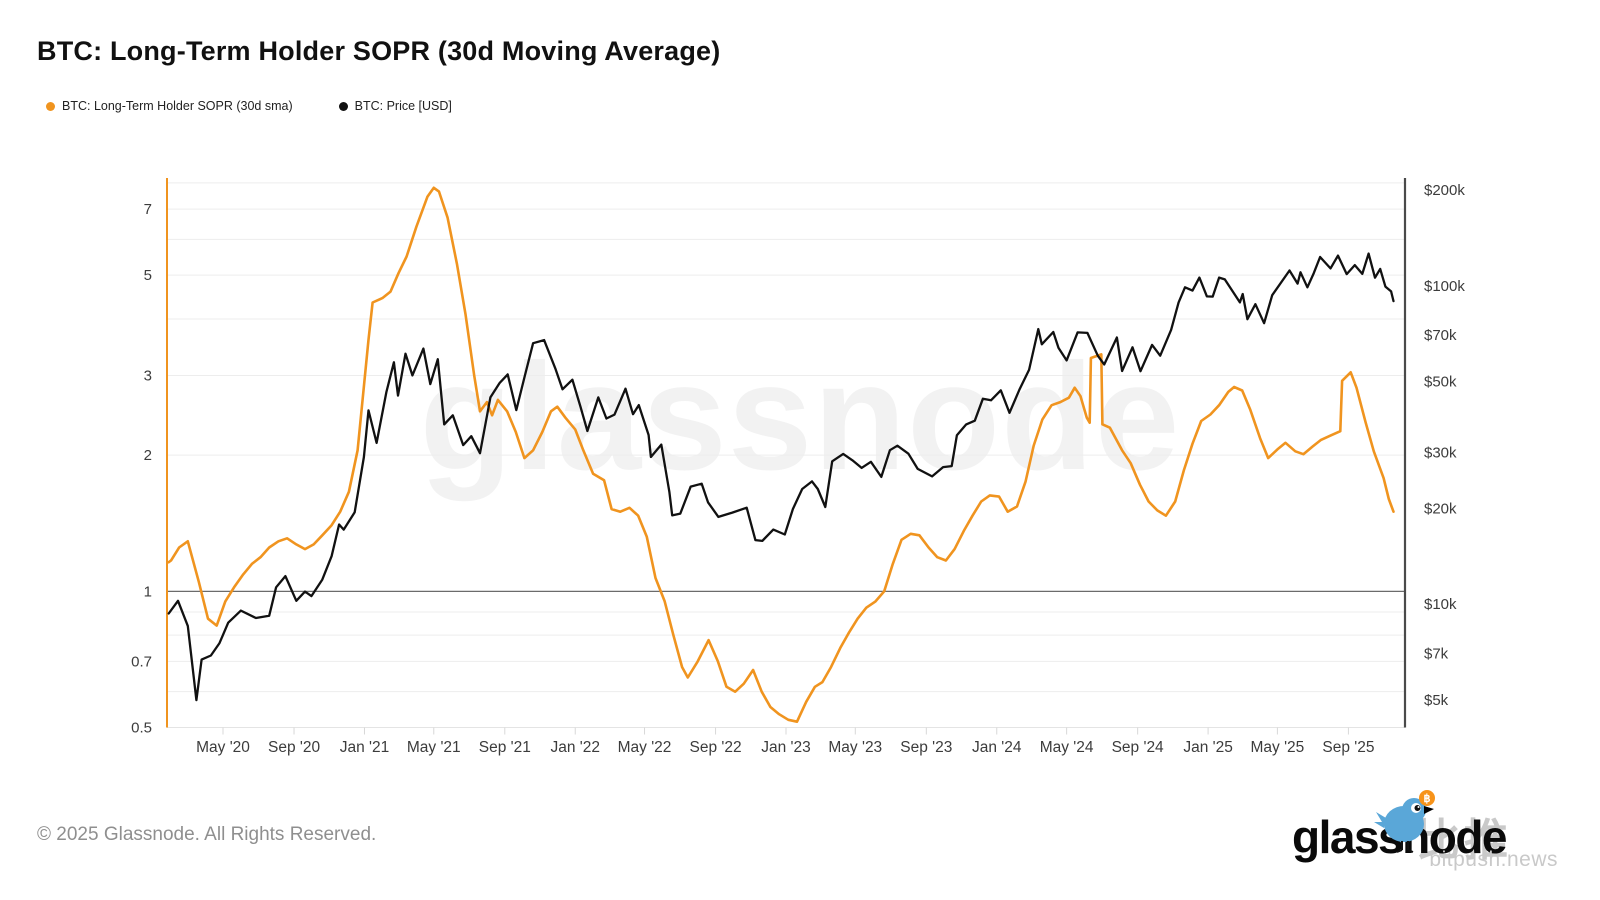  Describe the element at coordinates (1348, 747) in the screenshot. I see `x-axis-tick-label: Sep '25` at that location.